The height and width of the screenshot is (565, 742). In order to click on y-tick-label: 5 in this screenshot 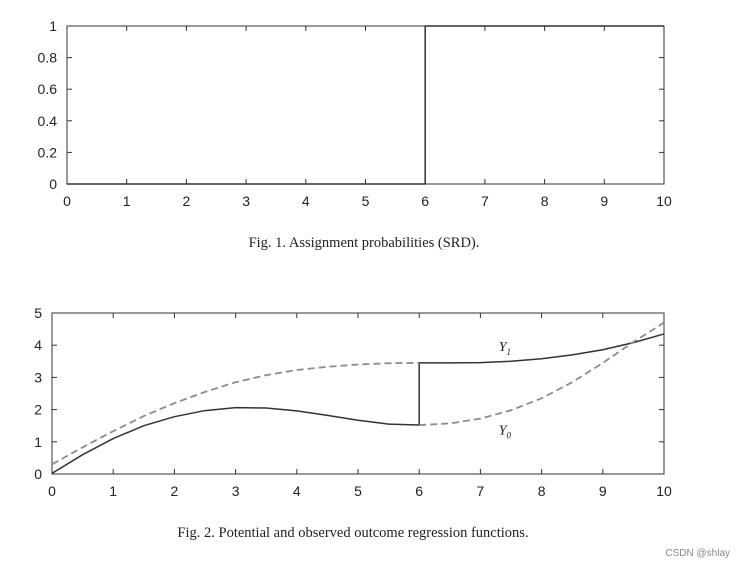, I will do `click(38, 313)`.